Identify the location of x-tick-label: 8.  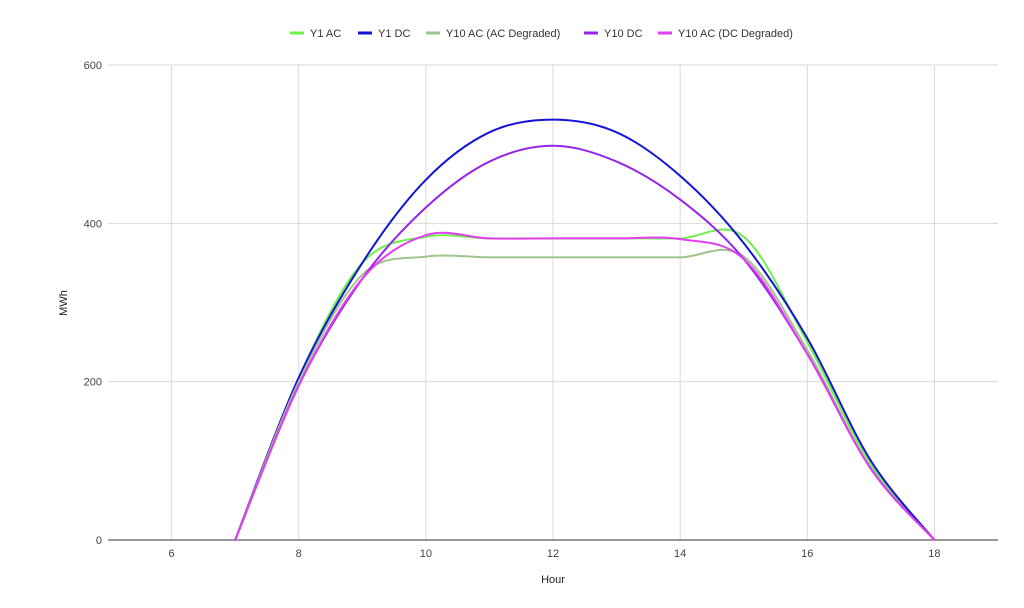
(299, 554).